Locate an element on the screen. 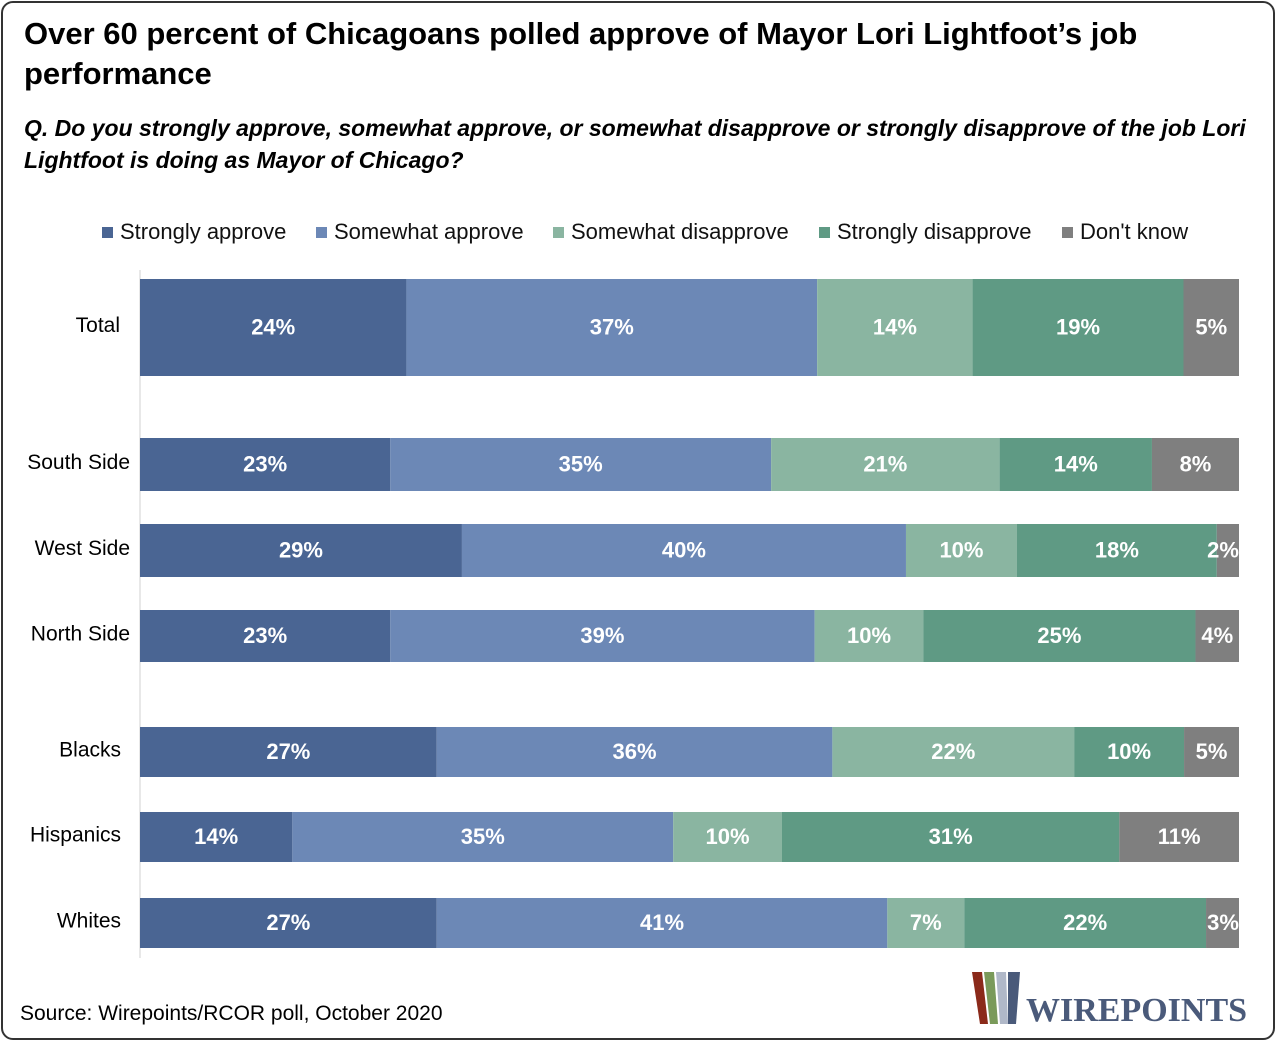  data-label: 19% is located at coordinates (1078, 326).